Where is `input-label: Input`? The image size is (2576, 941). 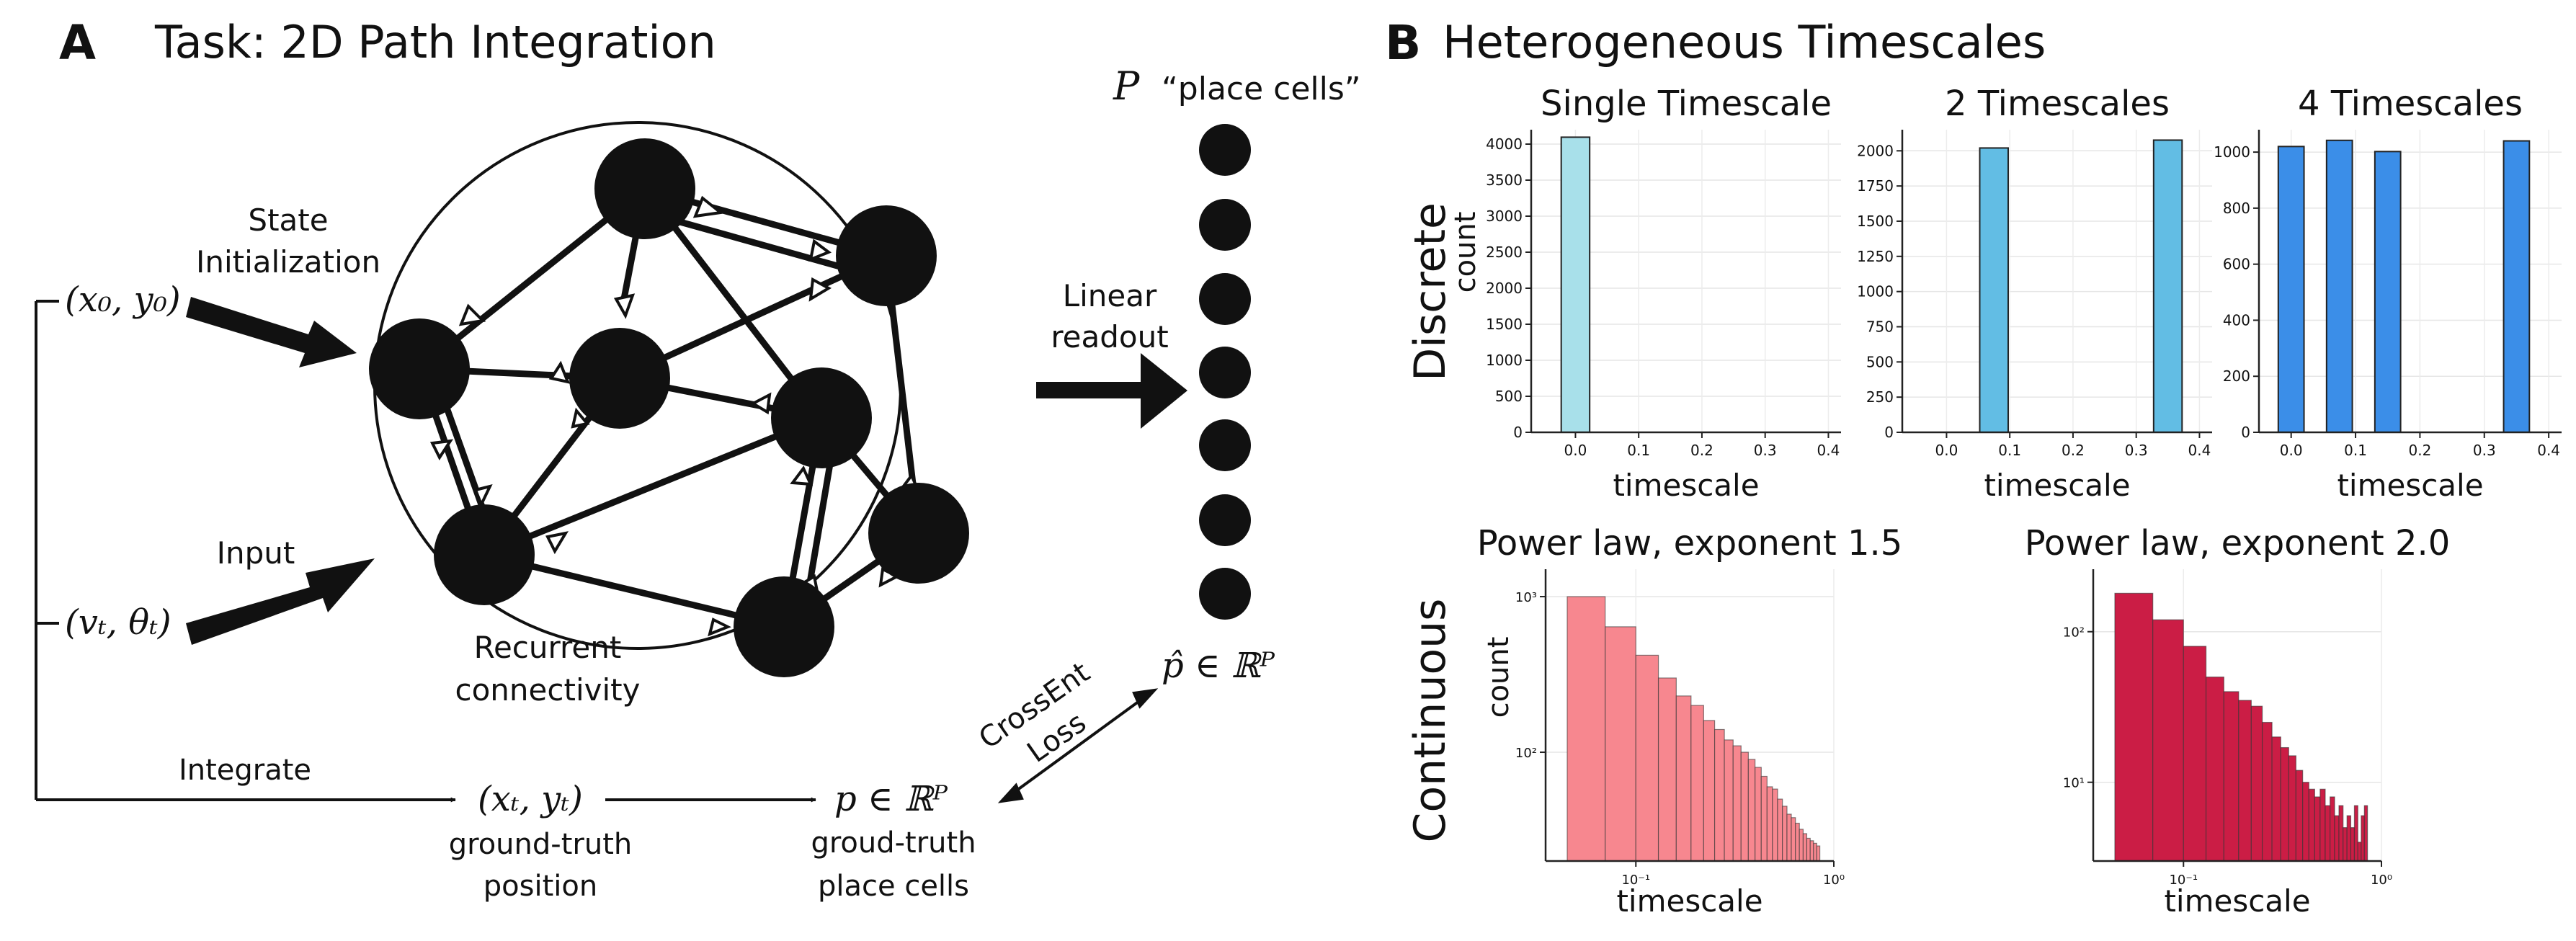
input-label: Input is located at coordinates (256, 553).